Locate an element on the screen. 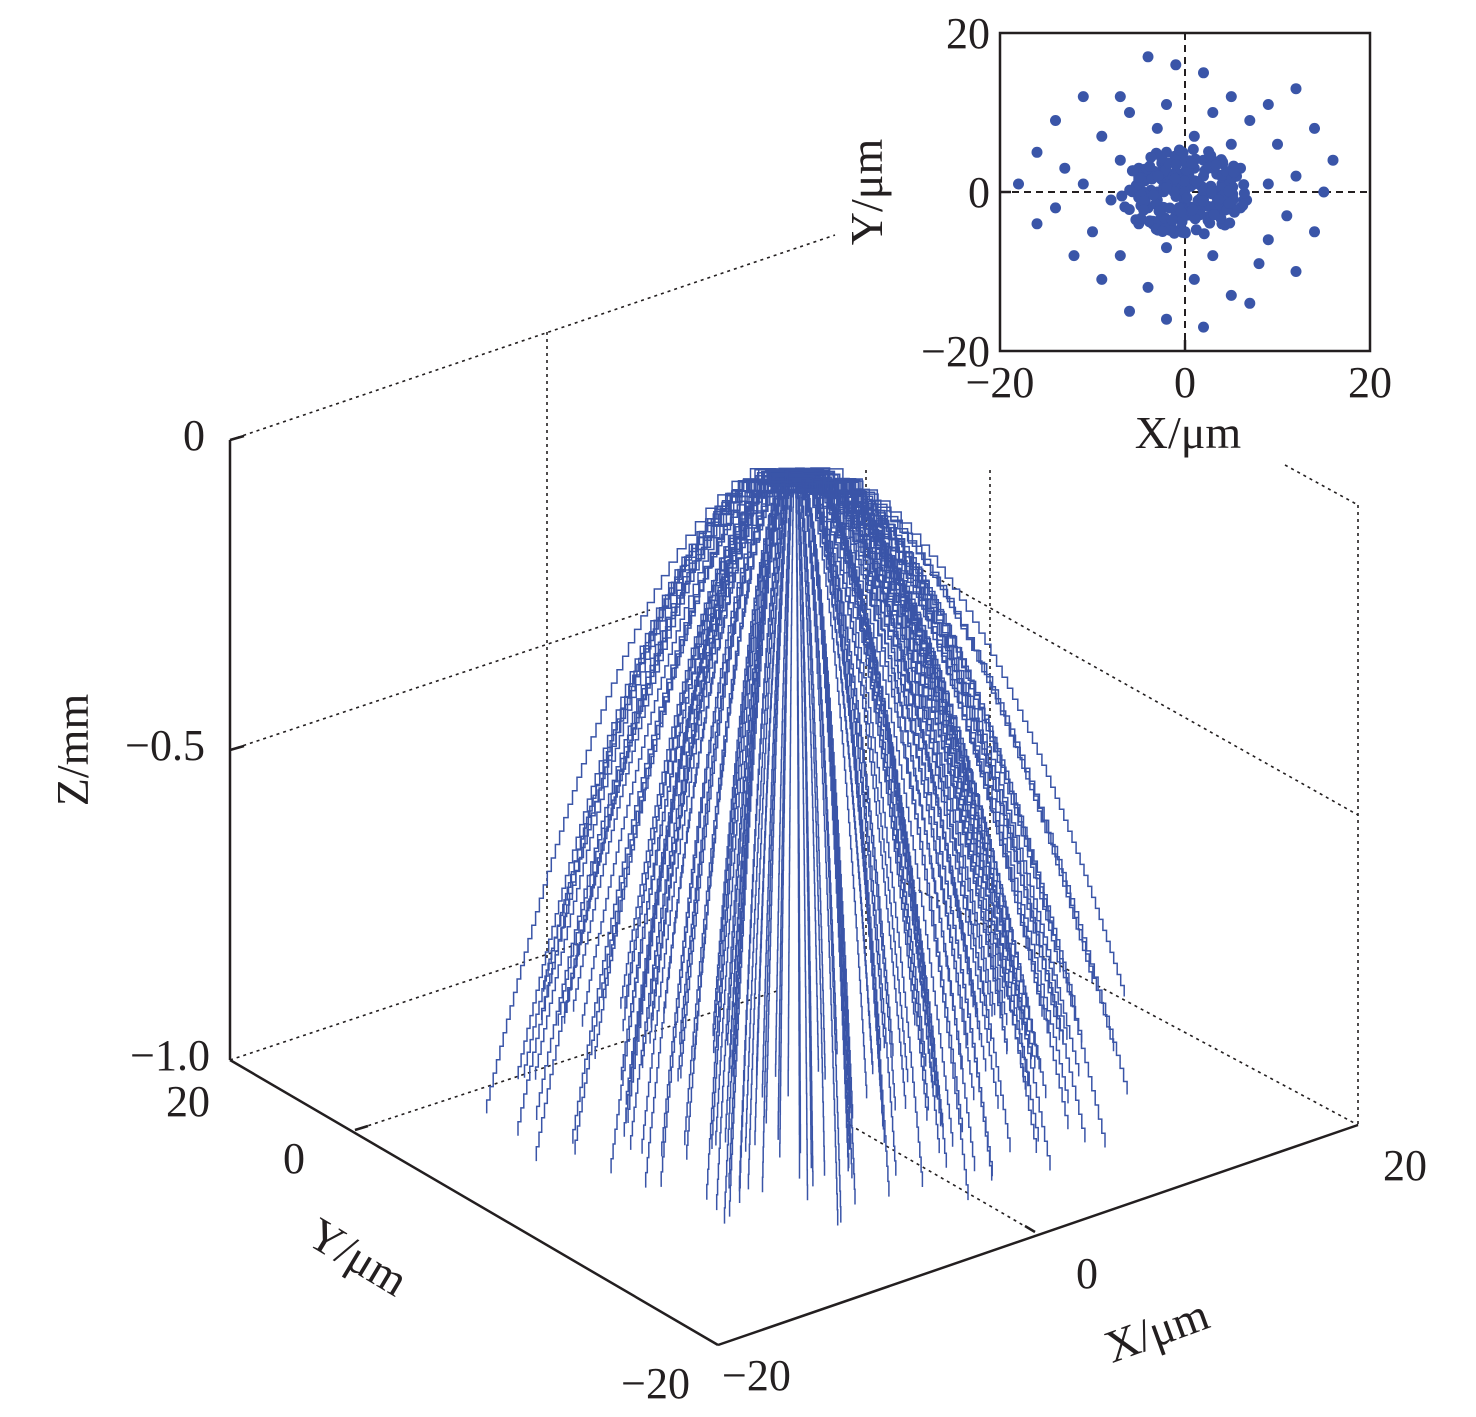 Image resolution: width=1476 pixels, height=1417 pixels. x-tick-label-neg20: −20 is located at coordinates (756, 1375).